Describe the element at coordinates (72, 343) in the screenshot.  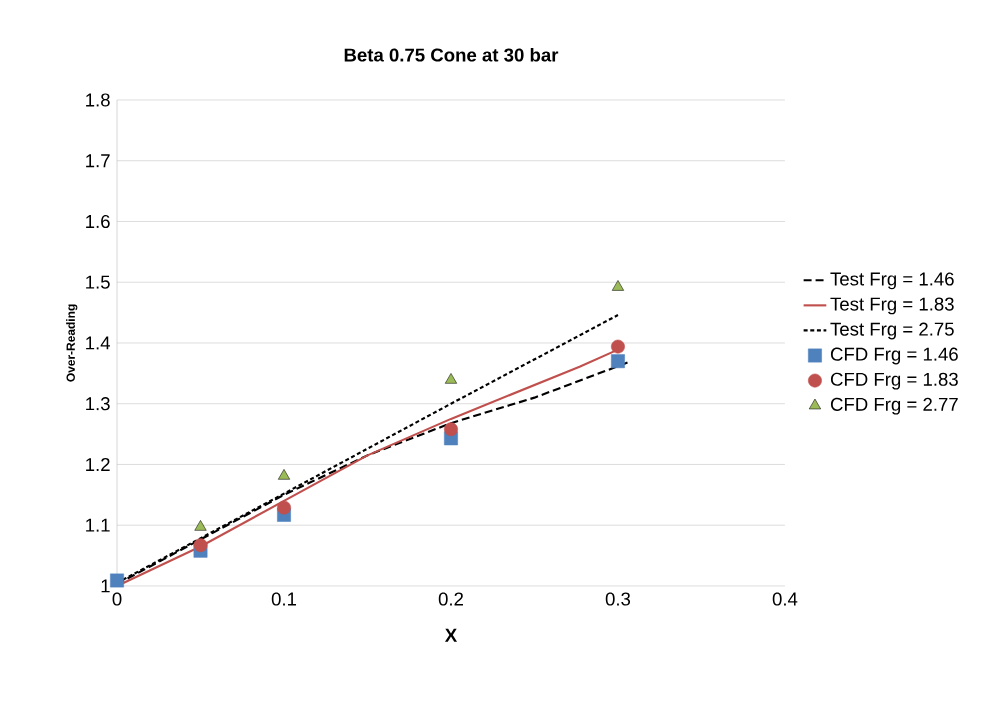
I see `y-axis-title: Over-Reading` at that location.